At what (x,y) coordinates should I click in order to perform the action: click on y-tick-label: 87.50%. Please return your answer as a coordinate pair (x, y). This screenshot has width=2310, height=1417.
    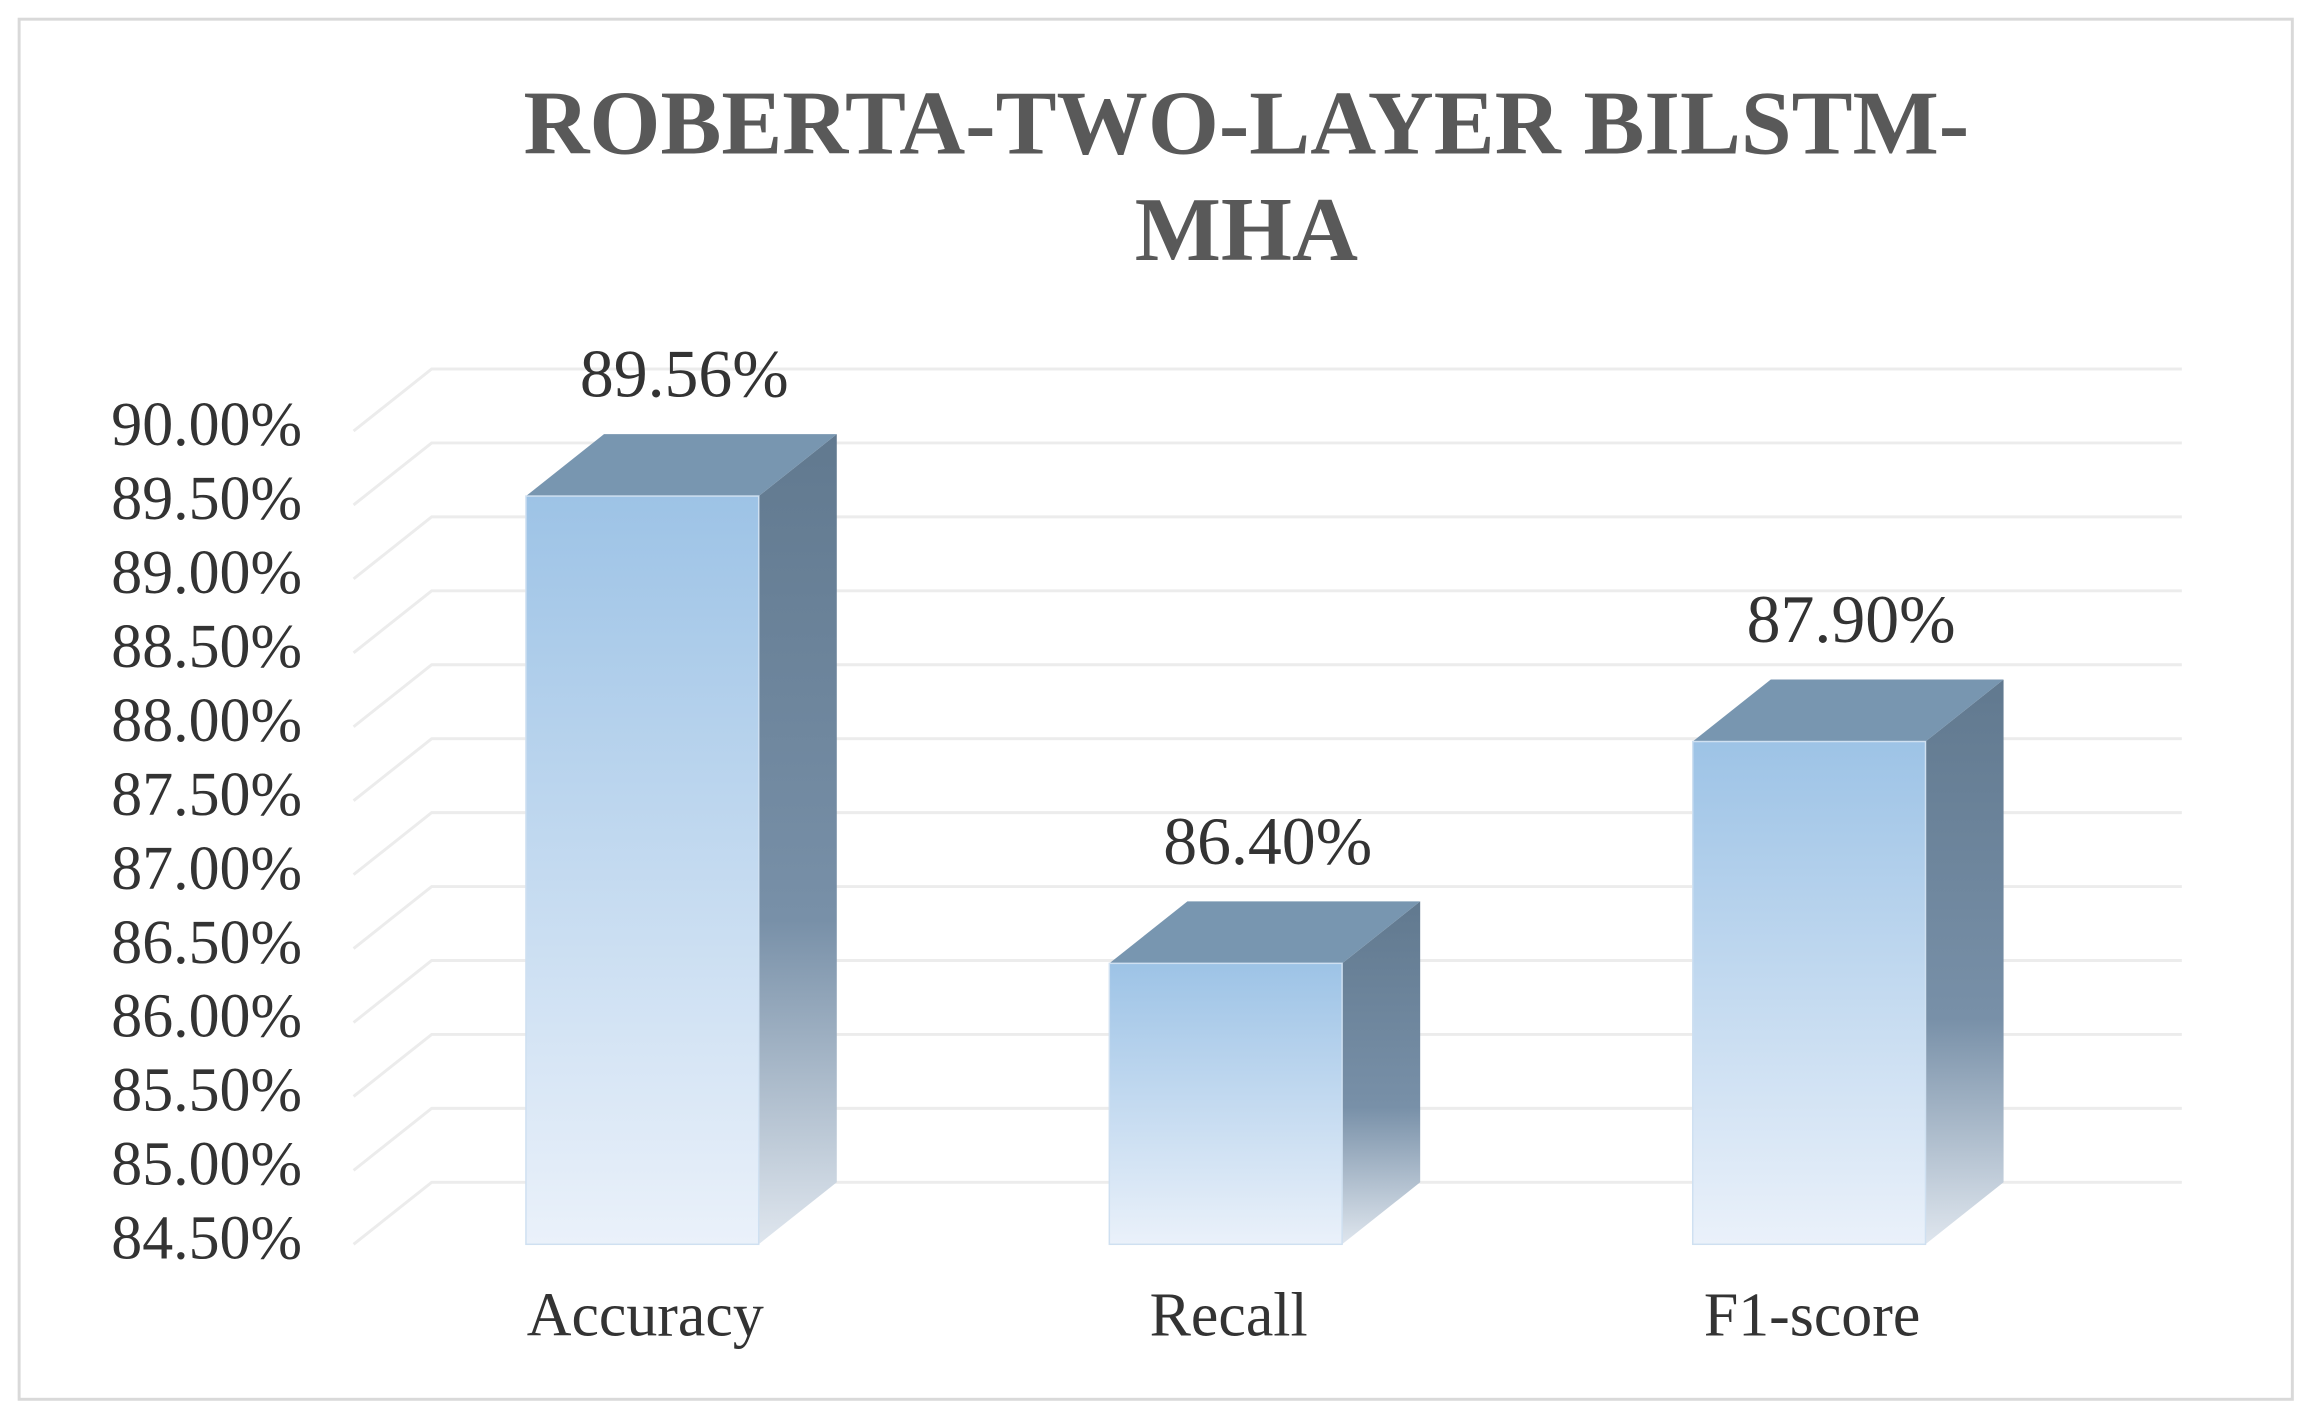
    Looking at the image, I should click on (206, 795).